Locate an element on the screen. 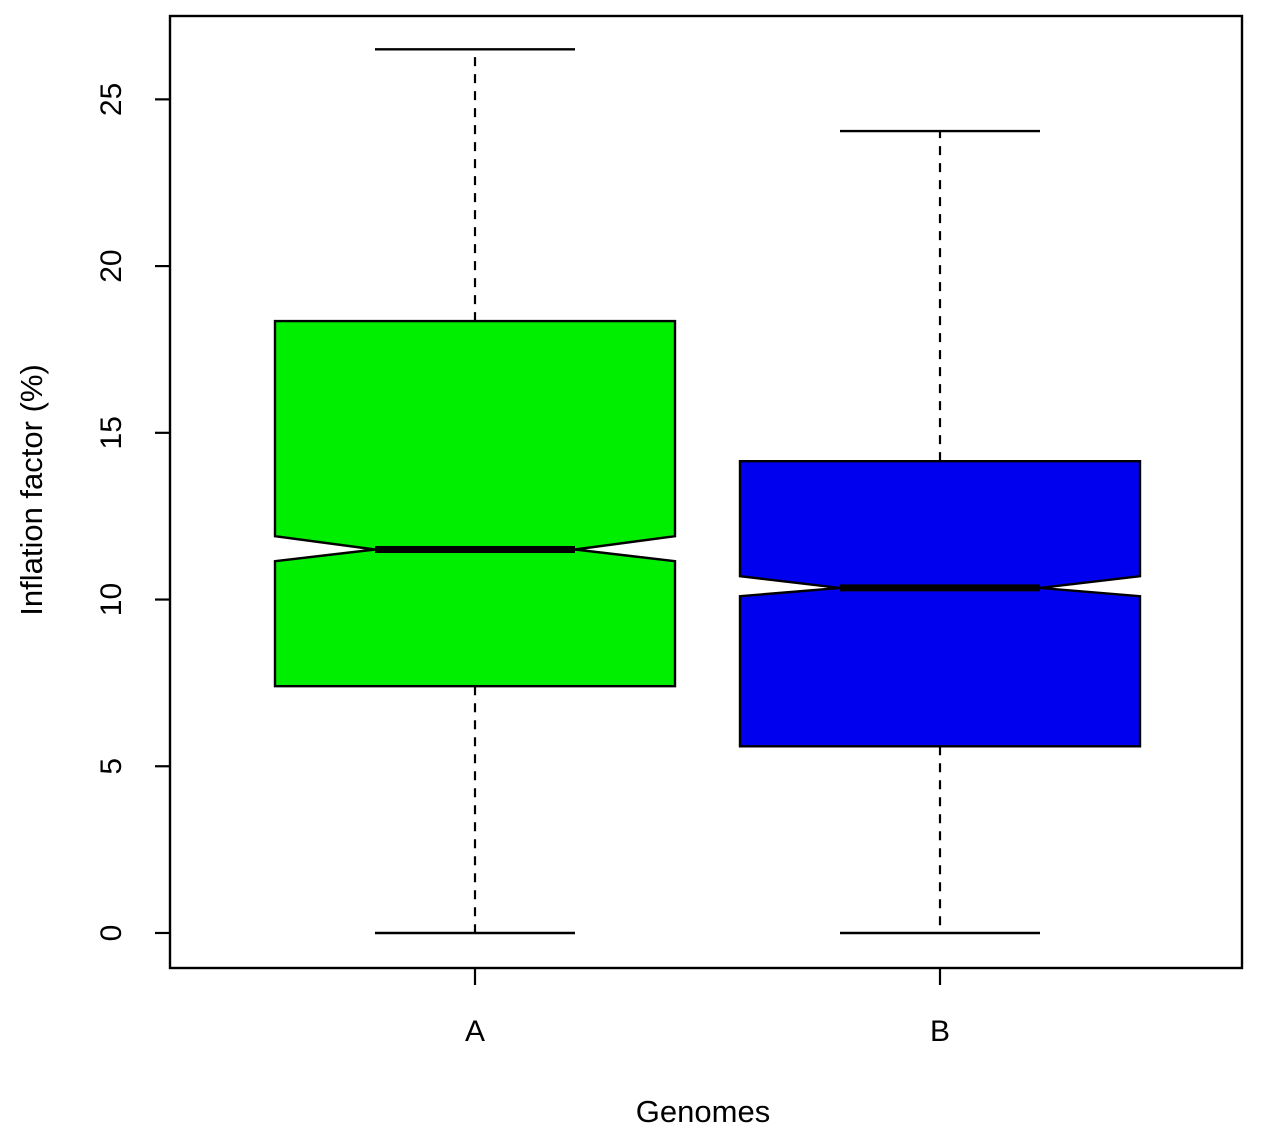 This screenshot has width=1267, height=1140. y-tick-label-25: 25 is located at coordinates (111, 99).